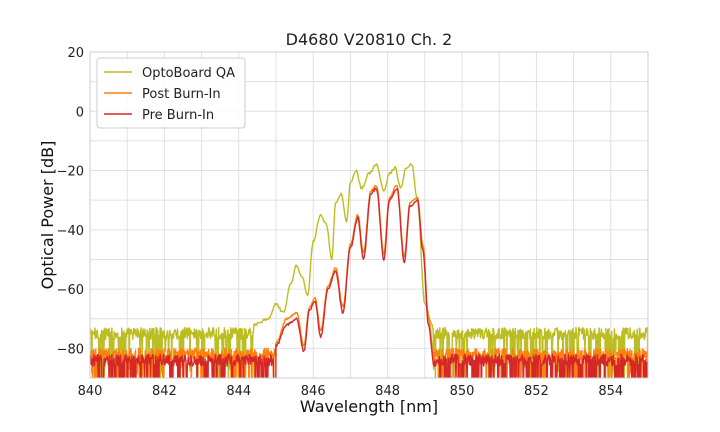 The width and height of the screenshot is (720, 432). I want to click on y-tick-label: −40, so click(70, 231).